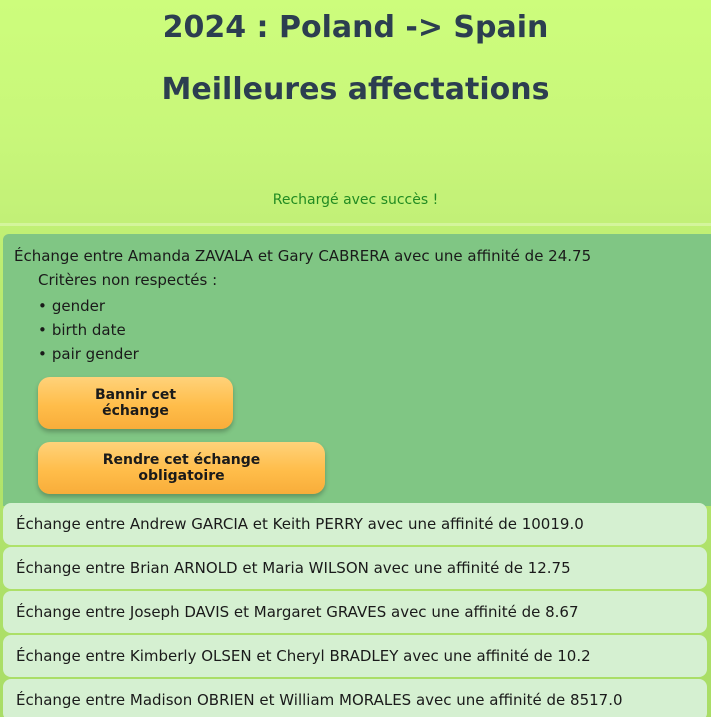 This screenshot has height=717, width=711. I want to click on ban-exchange-button: Bannir cet échange, so click(135, 403).